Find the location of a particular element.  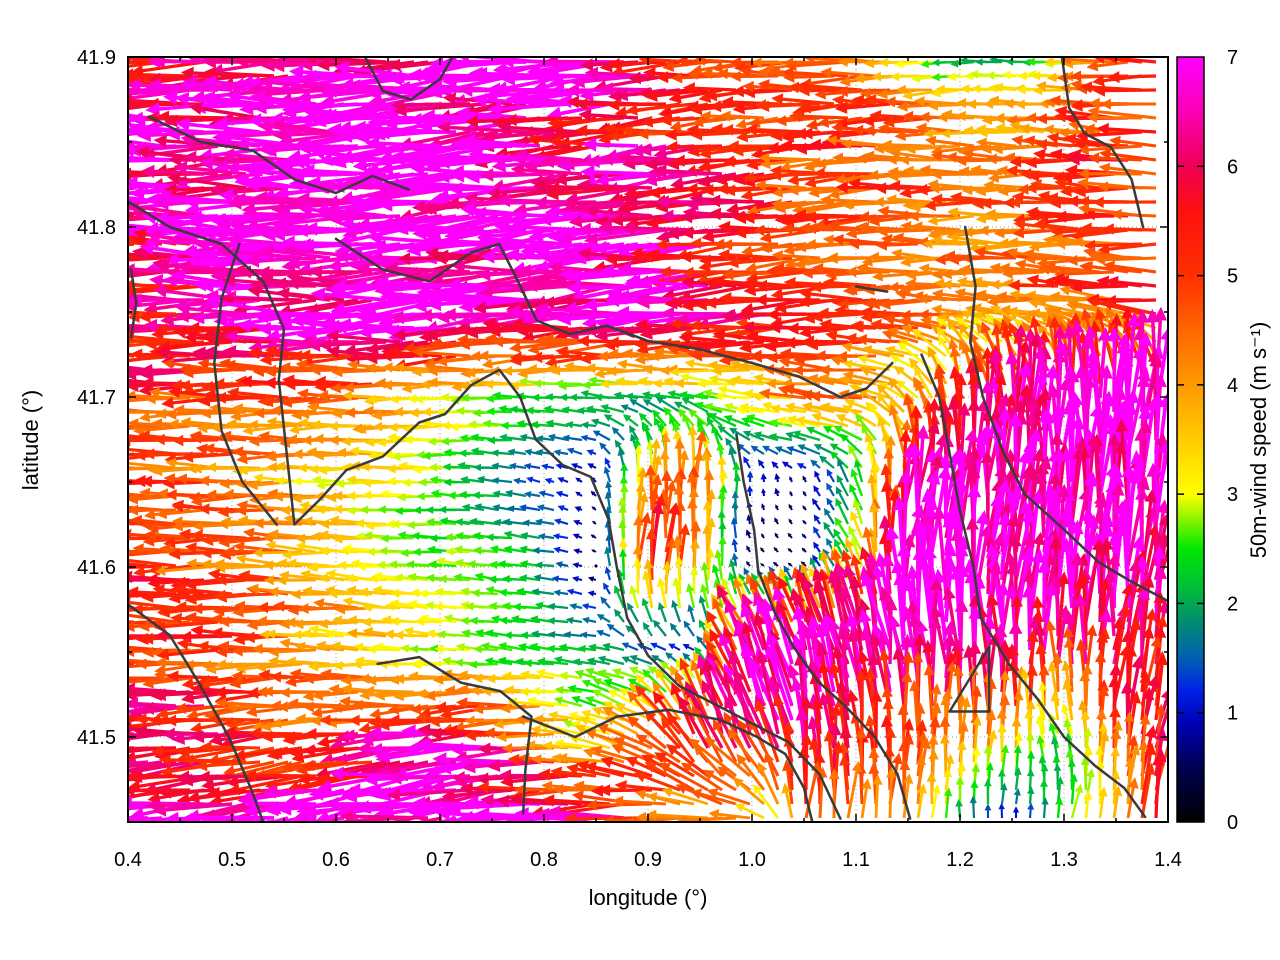

x-tick-label: 1.1 is located at coordinates (856, 860).